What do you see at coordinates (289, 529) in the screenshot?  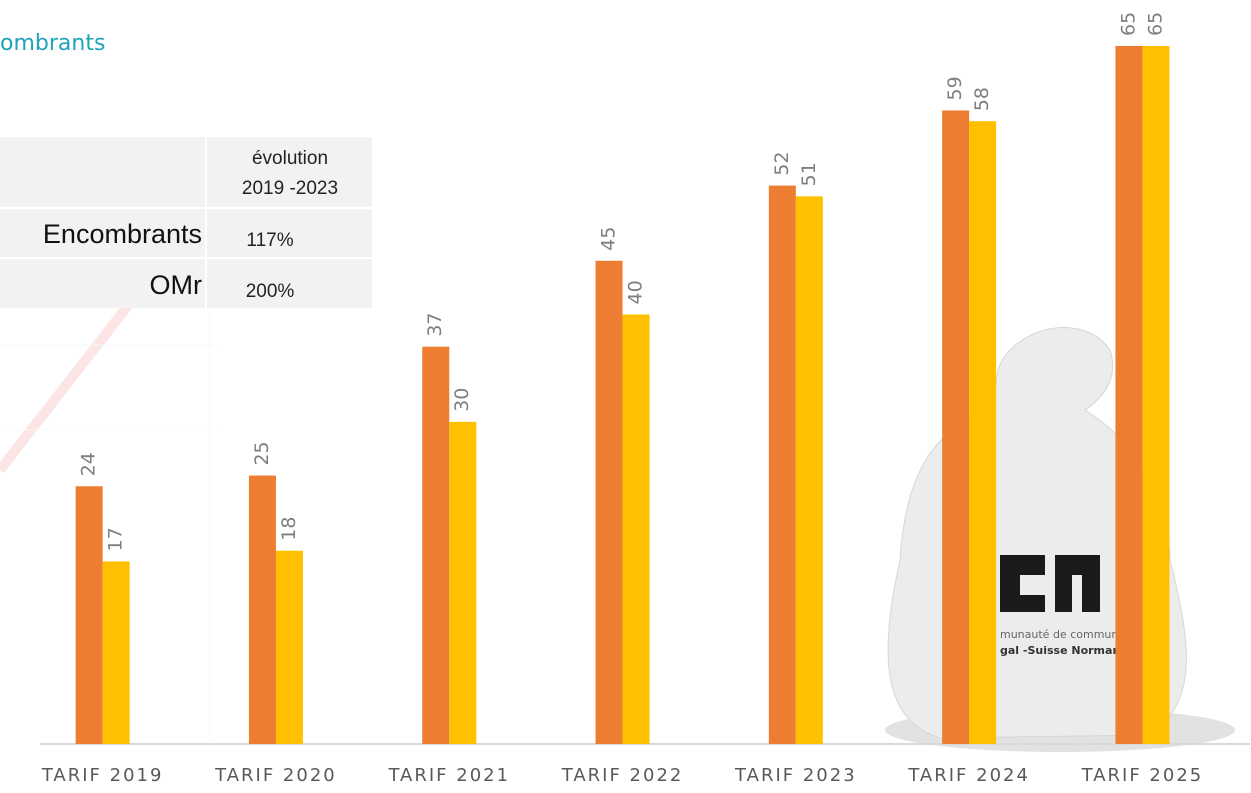 I see `value-label: 18` at bounding box center [289, 529].